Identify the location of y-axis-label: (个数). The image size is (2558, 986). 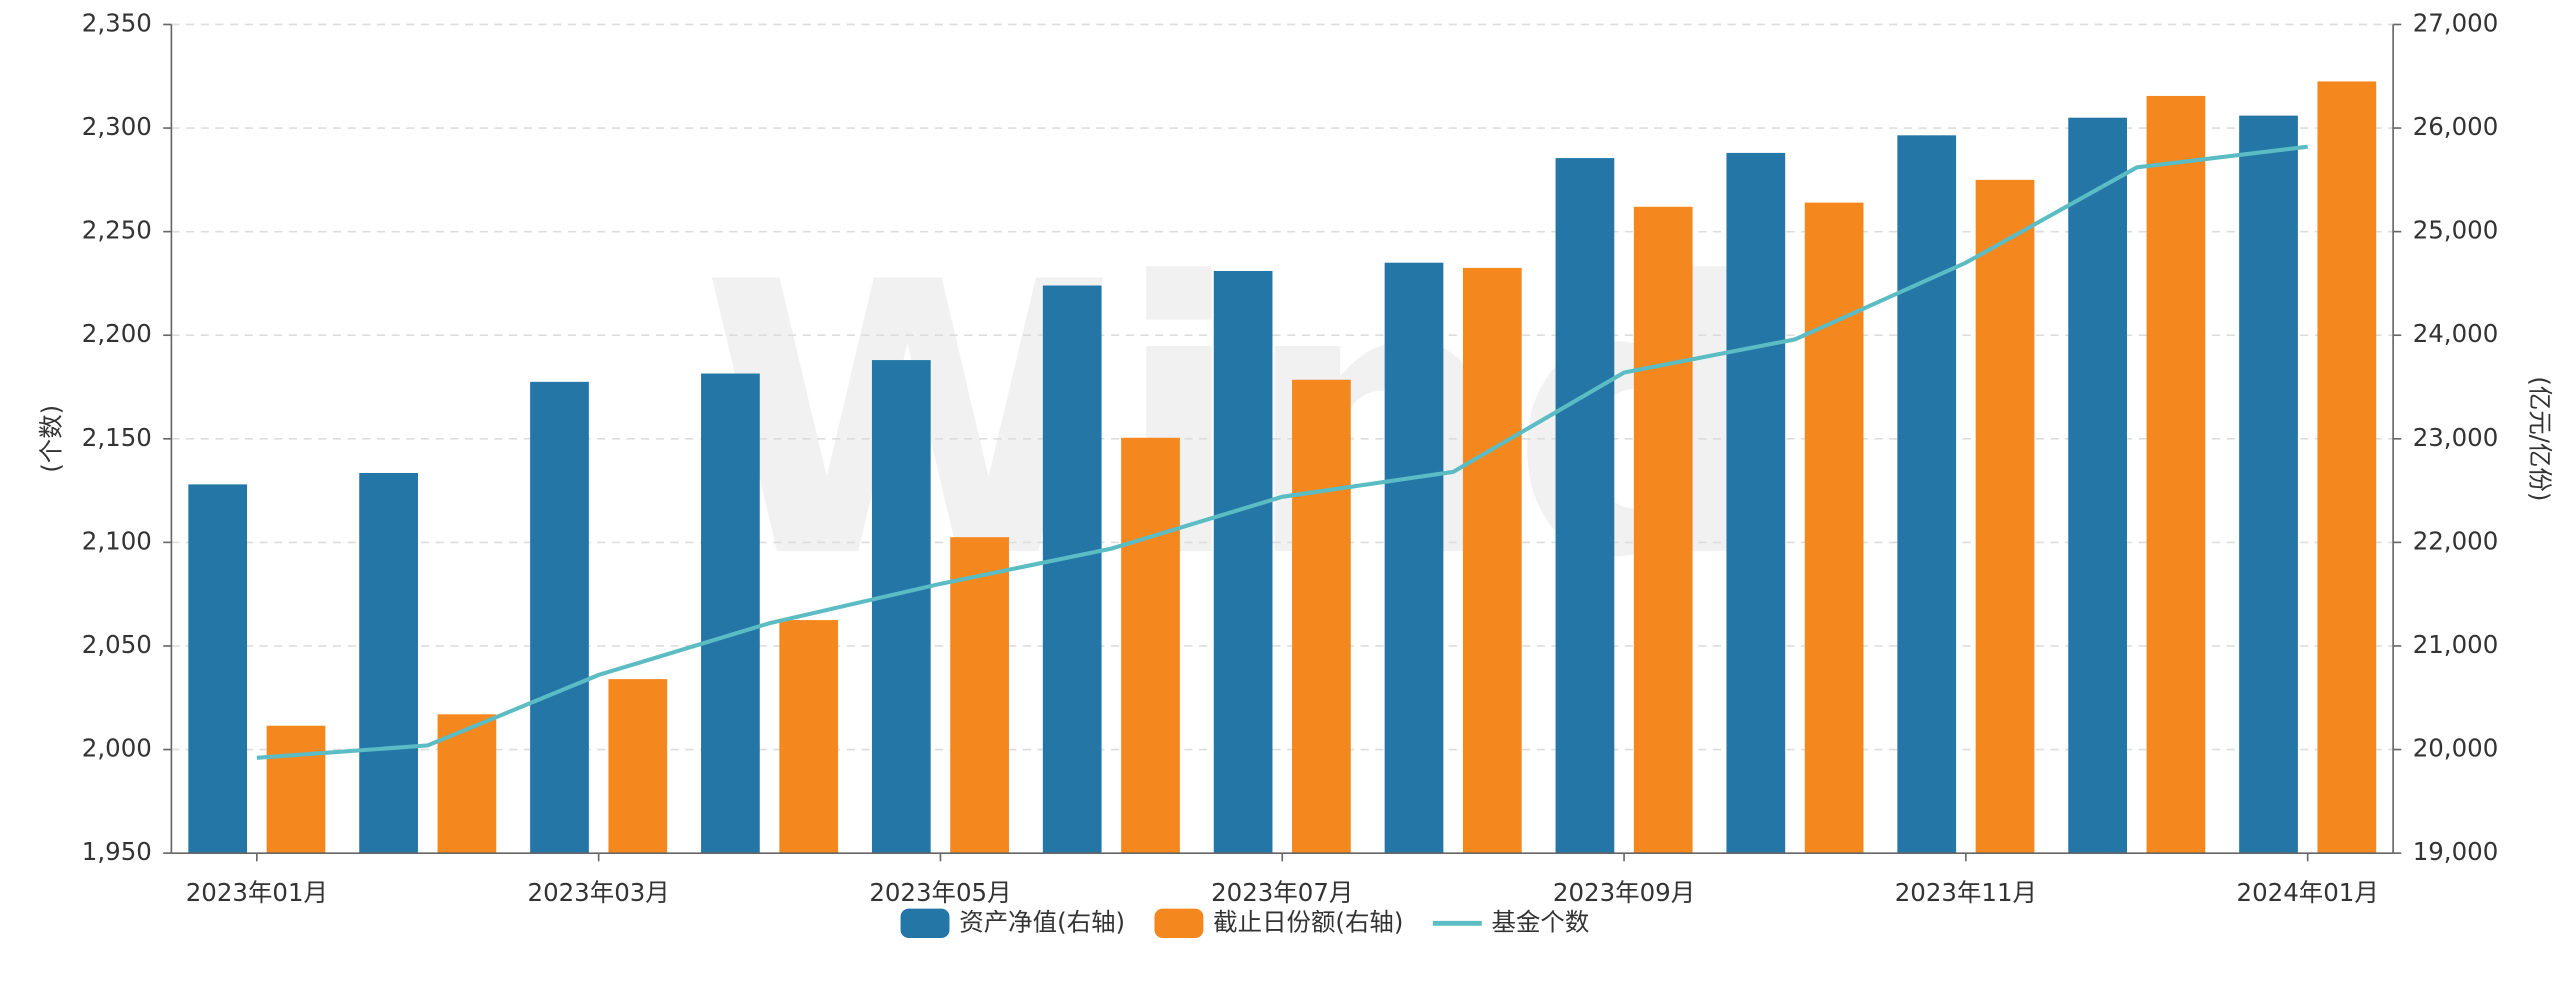
(50, 439).